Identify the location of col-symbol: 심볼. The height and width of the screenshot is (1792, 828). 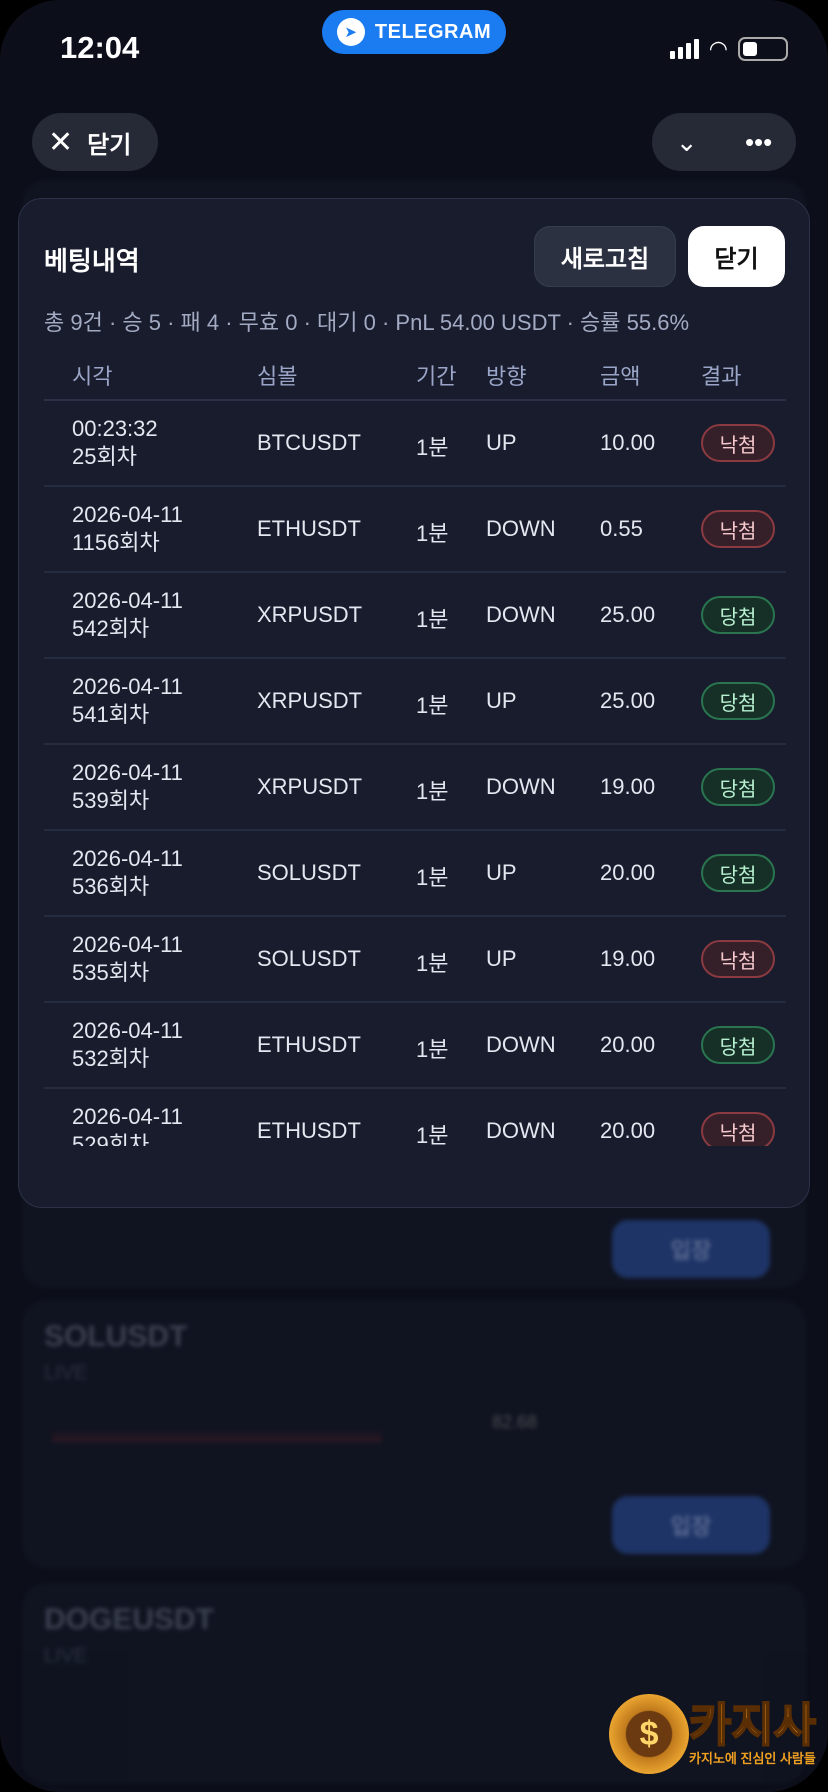
(277, 376).